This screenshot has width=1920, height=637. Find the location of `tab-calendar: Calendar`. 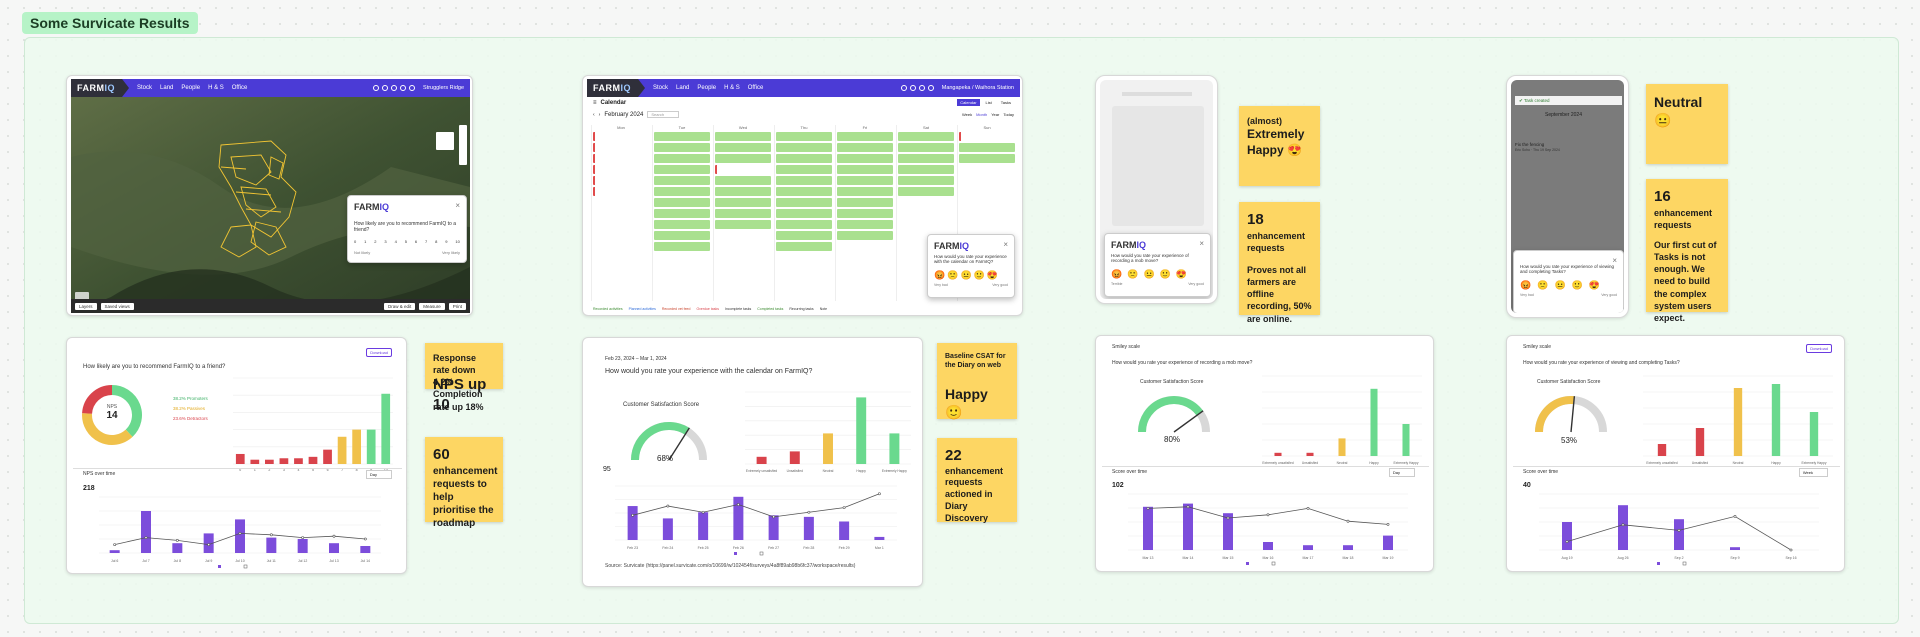

tab-calendar: Calendar is located at coordinates (968, 102).